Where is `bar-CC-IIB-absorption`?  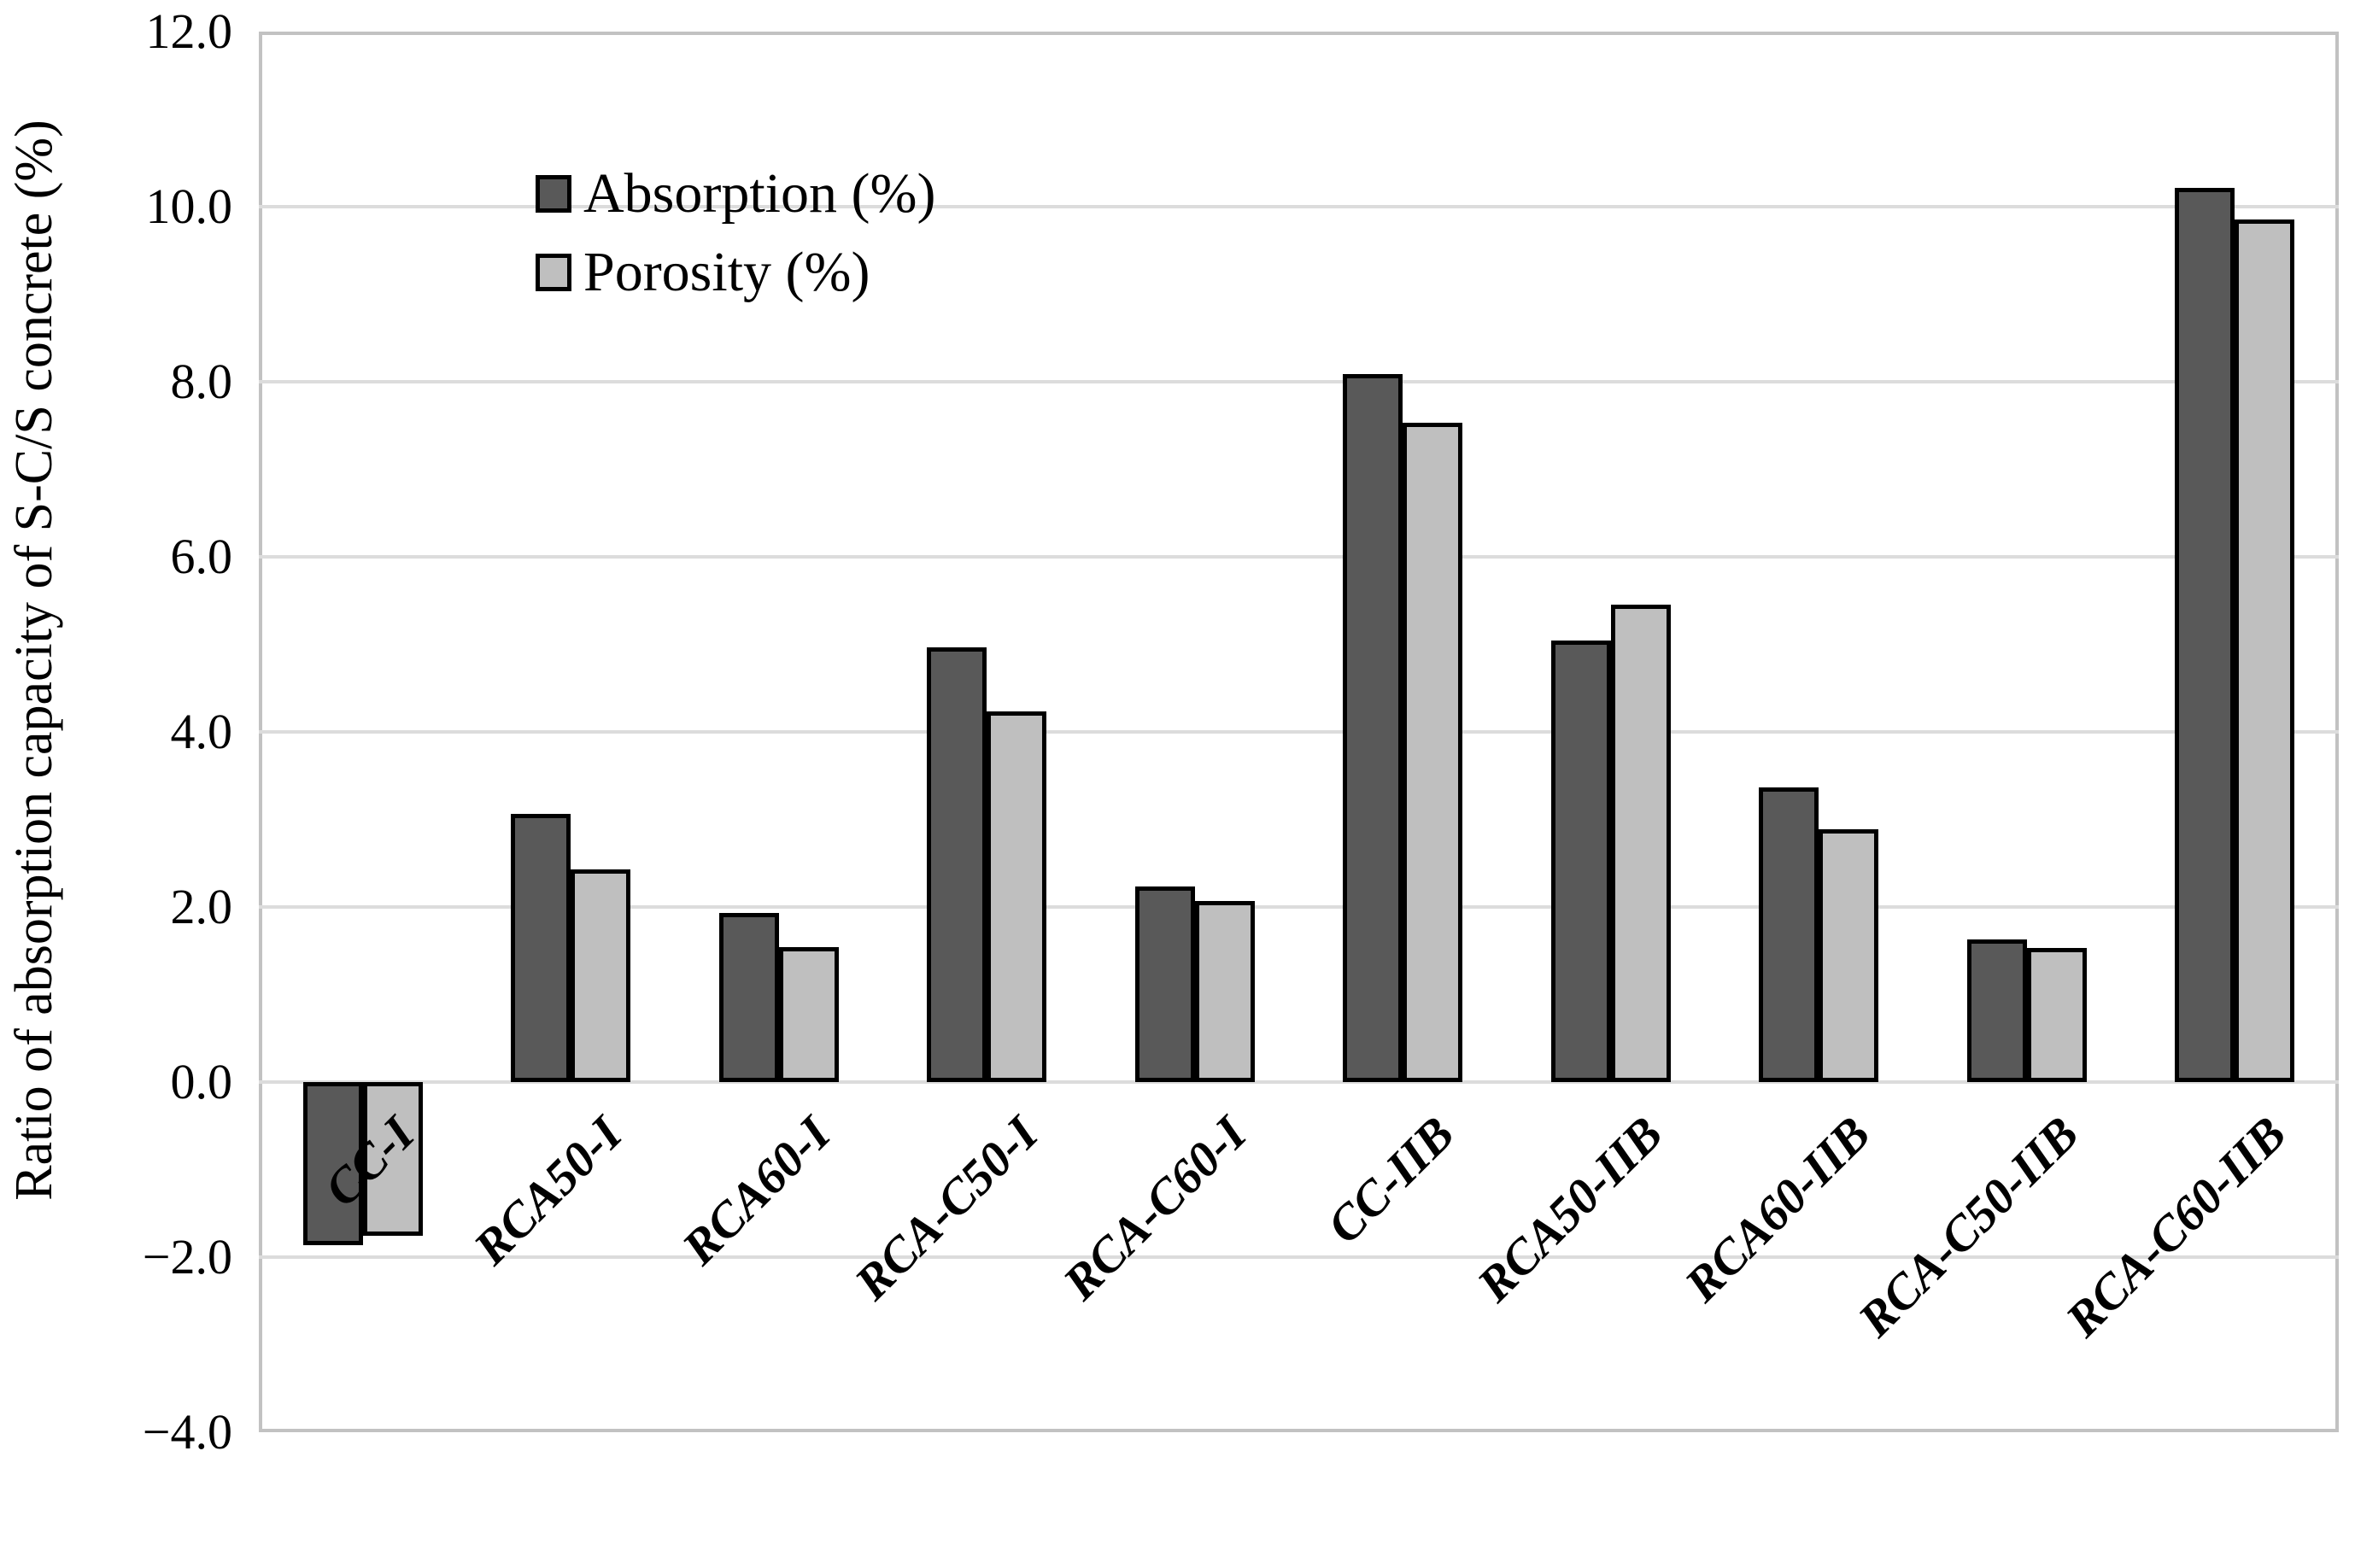 bar-CC-IIB-absorption is located at coordinates (1373, 727).